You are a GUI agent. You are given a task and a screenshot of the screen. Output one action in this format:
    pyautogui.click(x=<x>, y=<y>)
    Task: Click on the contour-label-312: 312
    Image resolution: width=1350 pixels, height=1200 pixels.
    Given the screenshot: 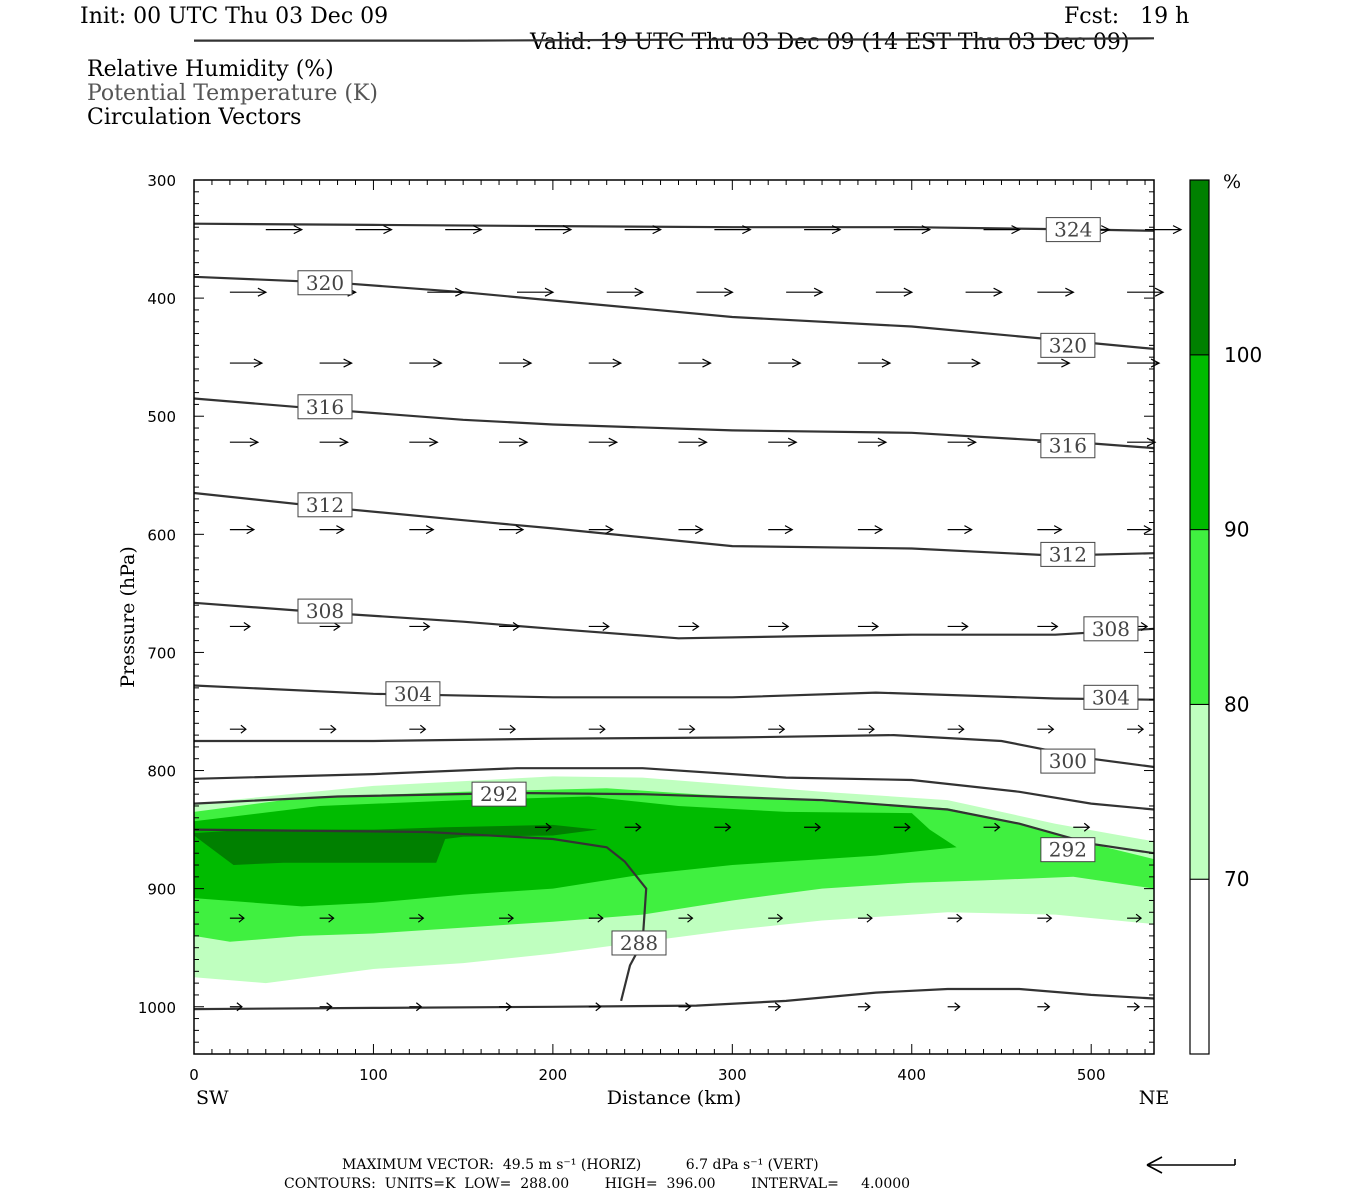 What is the action you would take?
    pyautogui.click(x=1068, y=554)
    